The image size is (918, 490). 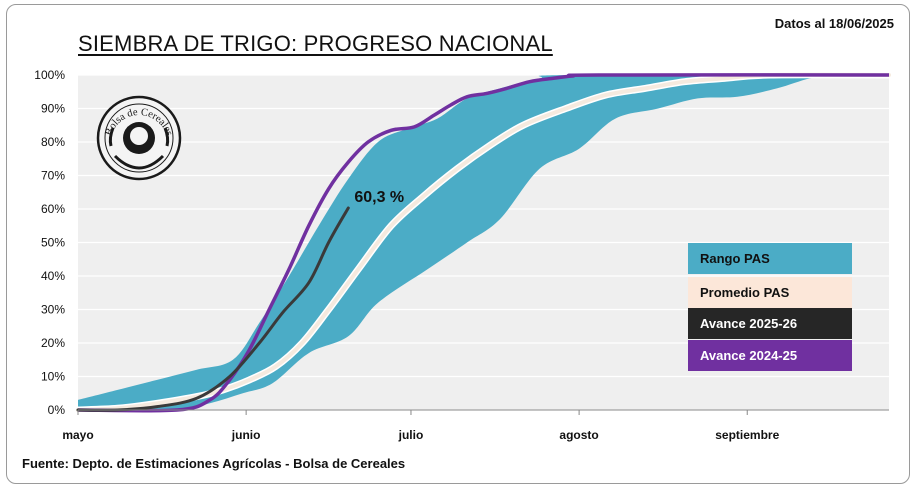 I want to click on x-tick-label-julio: julio, so click(x=411, y=435).